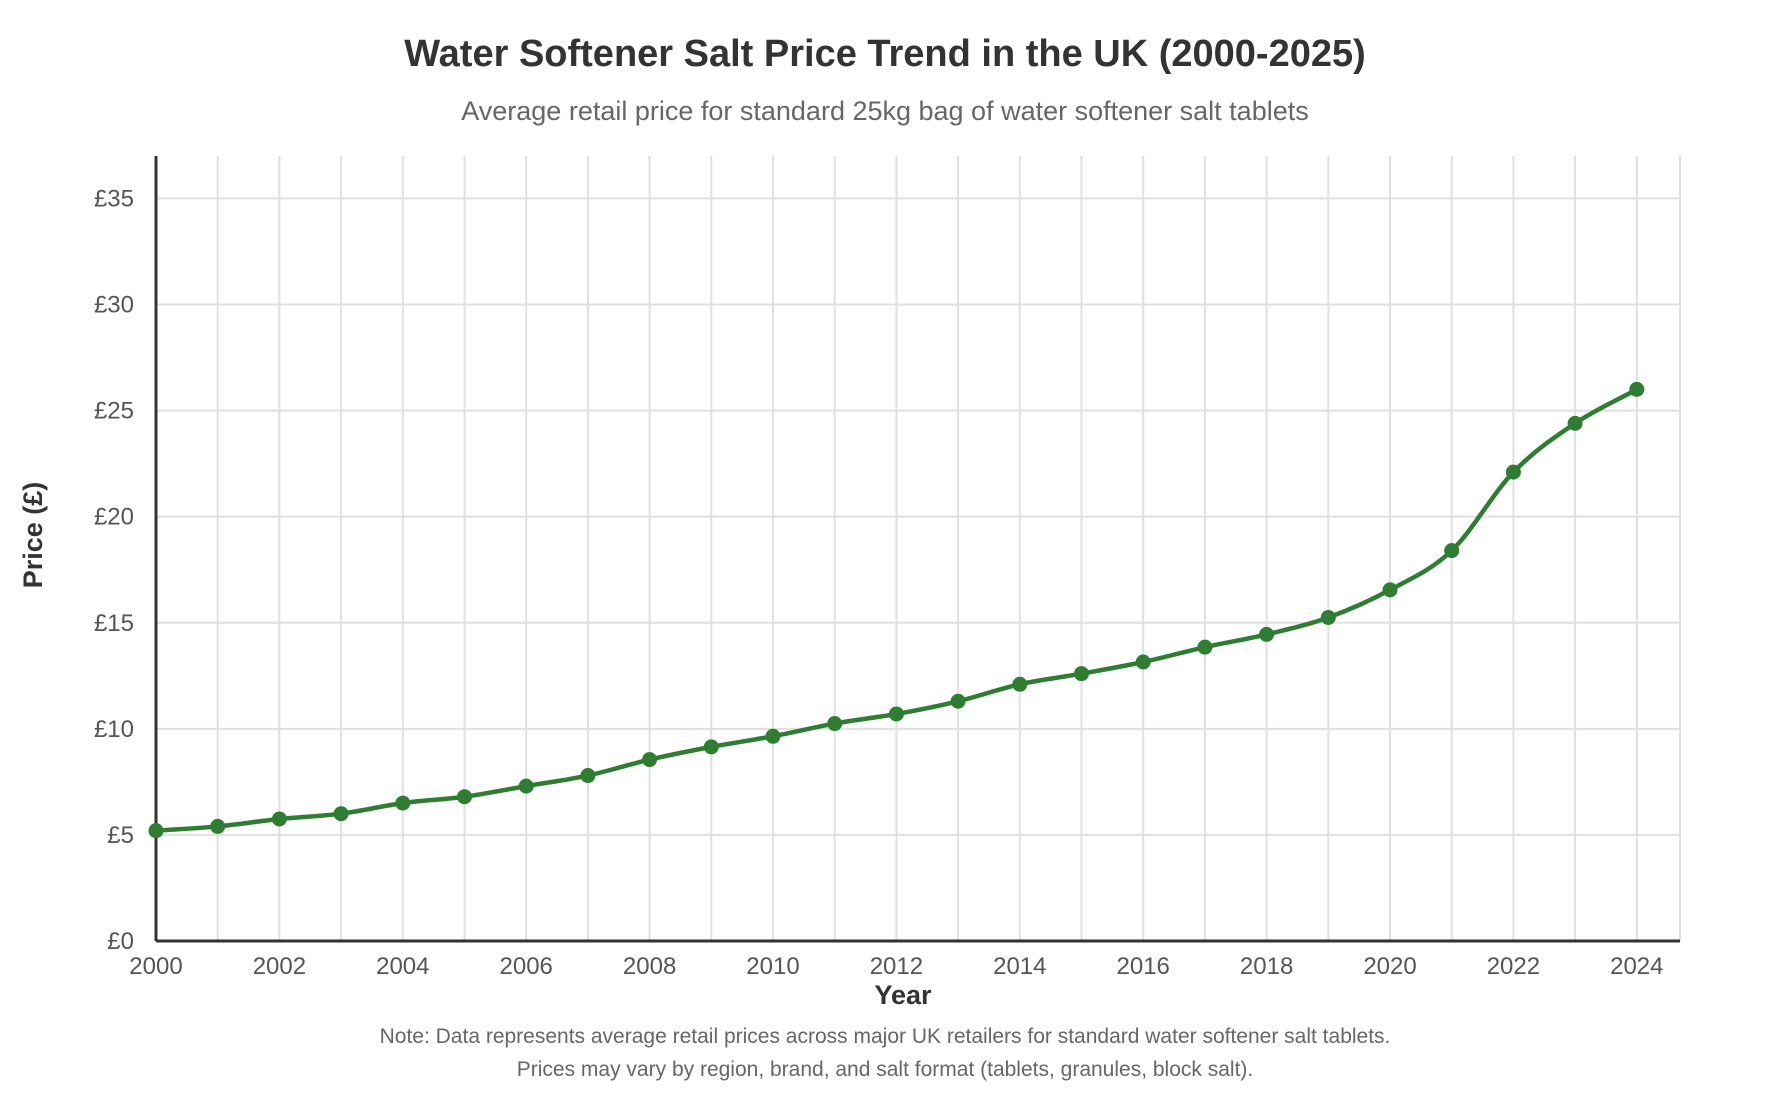 The width and height of the screenshot is (1771, 1107). Describe the element at coordinates (120, 941) in the screenshot. I see `y-tick-label: £0` at that location.